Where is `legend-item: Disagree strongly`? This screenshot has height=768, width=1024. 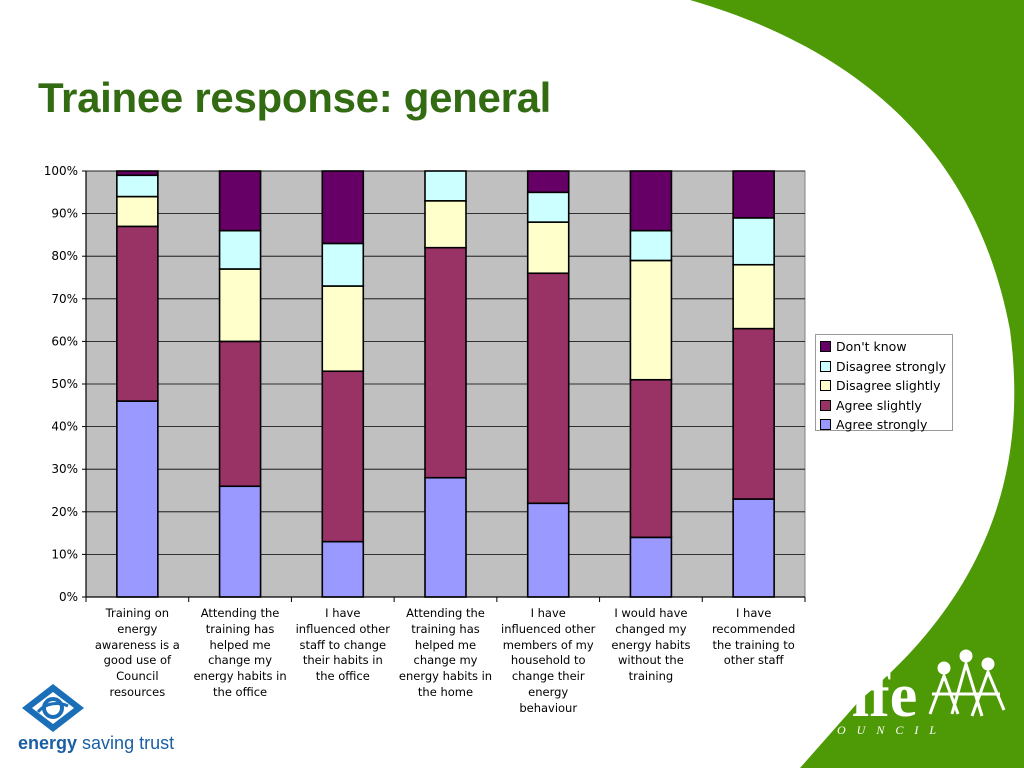 legend-item: Disagree strongly is located at coordinates (884, 367).